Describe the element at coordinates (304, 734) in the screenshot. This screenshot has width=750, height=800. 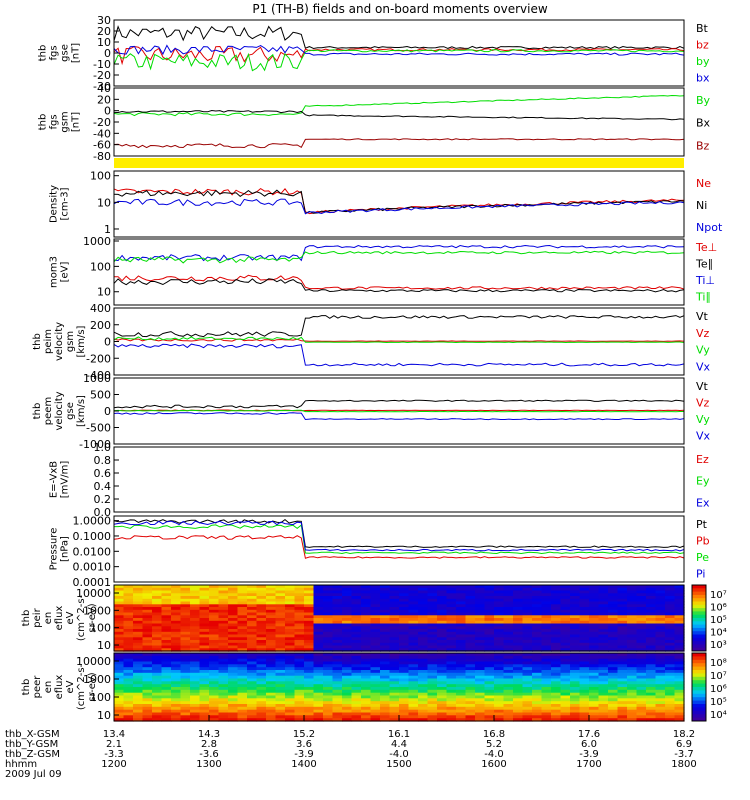
I see `footer-value: 15.2` at that location.